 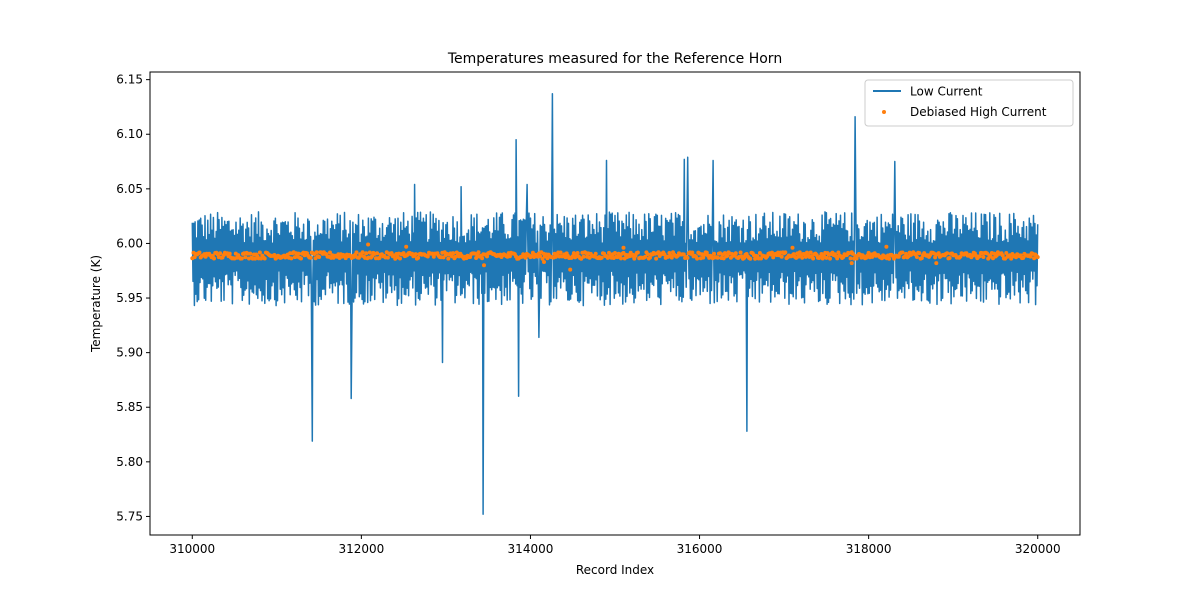 I want to click on y-tick-label: 5.75, so click(x=129, y=516).